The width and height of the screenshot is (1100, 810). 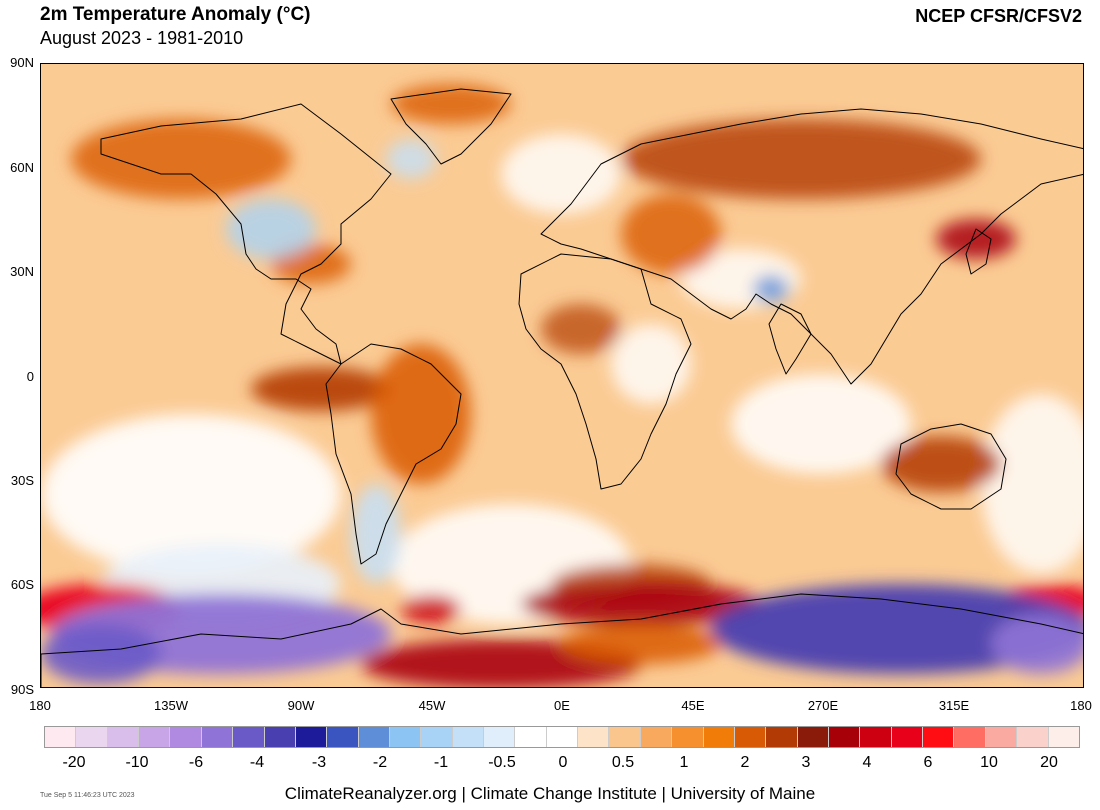 I want to click on colorbar-tick: 20, so click(x=1049, y=762).